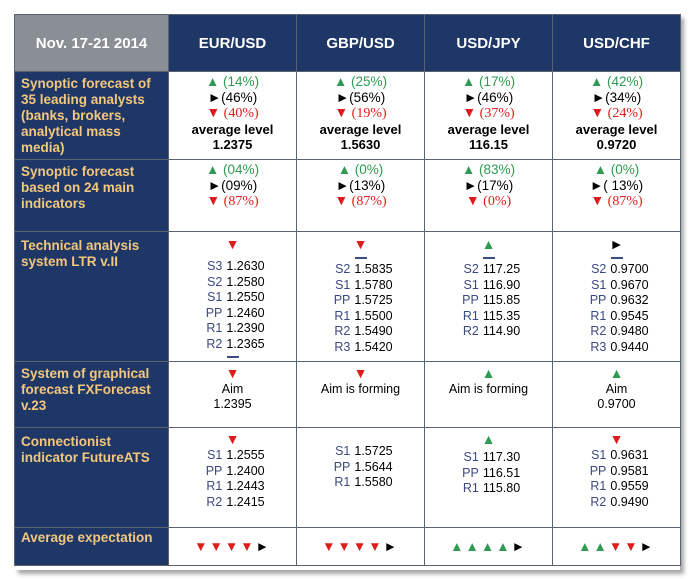 This screenshot has width=700, height=580. I want to click on average-level-value: 1.2375, so click(232, 144).